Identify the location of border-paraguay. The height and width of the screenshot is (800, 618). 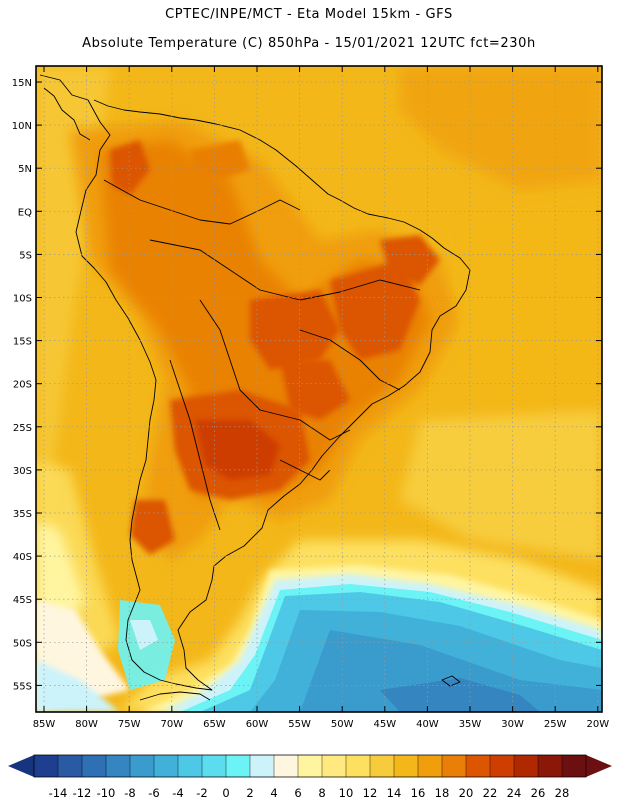
(275, 370).